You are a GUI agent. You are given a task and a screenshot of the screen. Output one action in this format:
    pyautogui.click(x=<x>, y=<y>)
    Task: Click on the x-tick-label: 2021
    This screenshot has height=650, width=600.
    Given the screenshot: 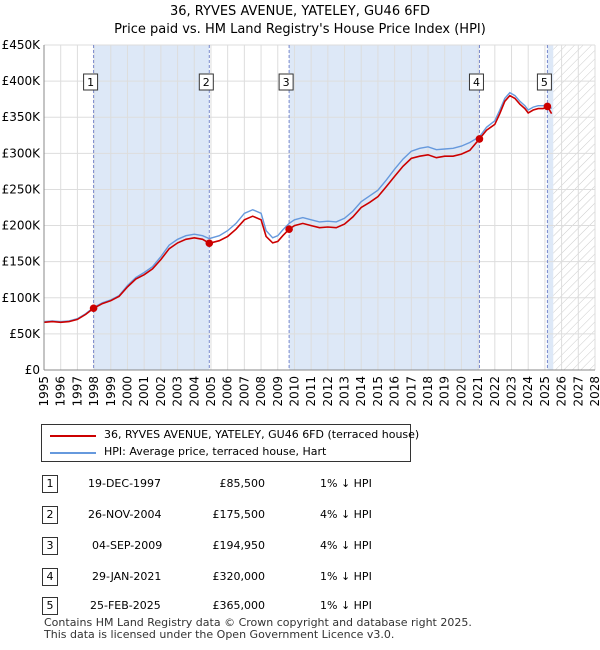 What is the action you would take?
    pyautogui.click(x=478, y=391)
    